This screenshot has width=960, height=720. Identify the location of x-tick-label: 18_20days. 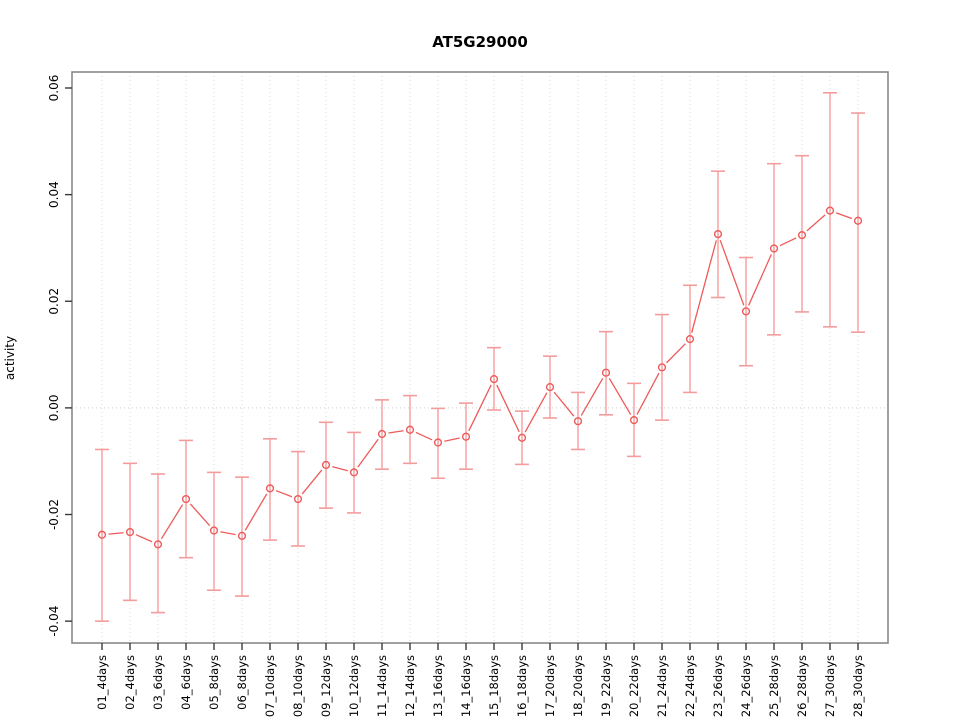
(578, 686).